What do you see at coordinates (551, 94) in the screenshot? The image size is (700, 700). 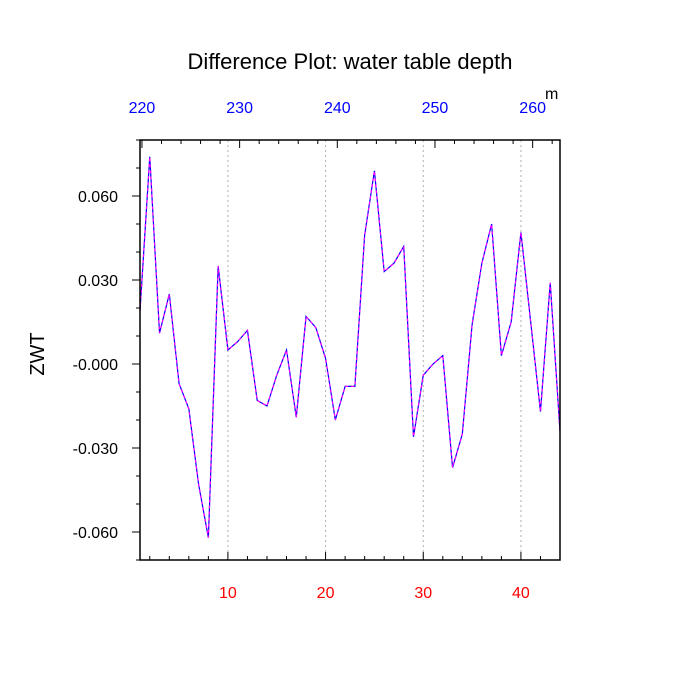 I see `top-axis-unit: m` at bounding box center [551, 94].